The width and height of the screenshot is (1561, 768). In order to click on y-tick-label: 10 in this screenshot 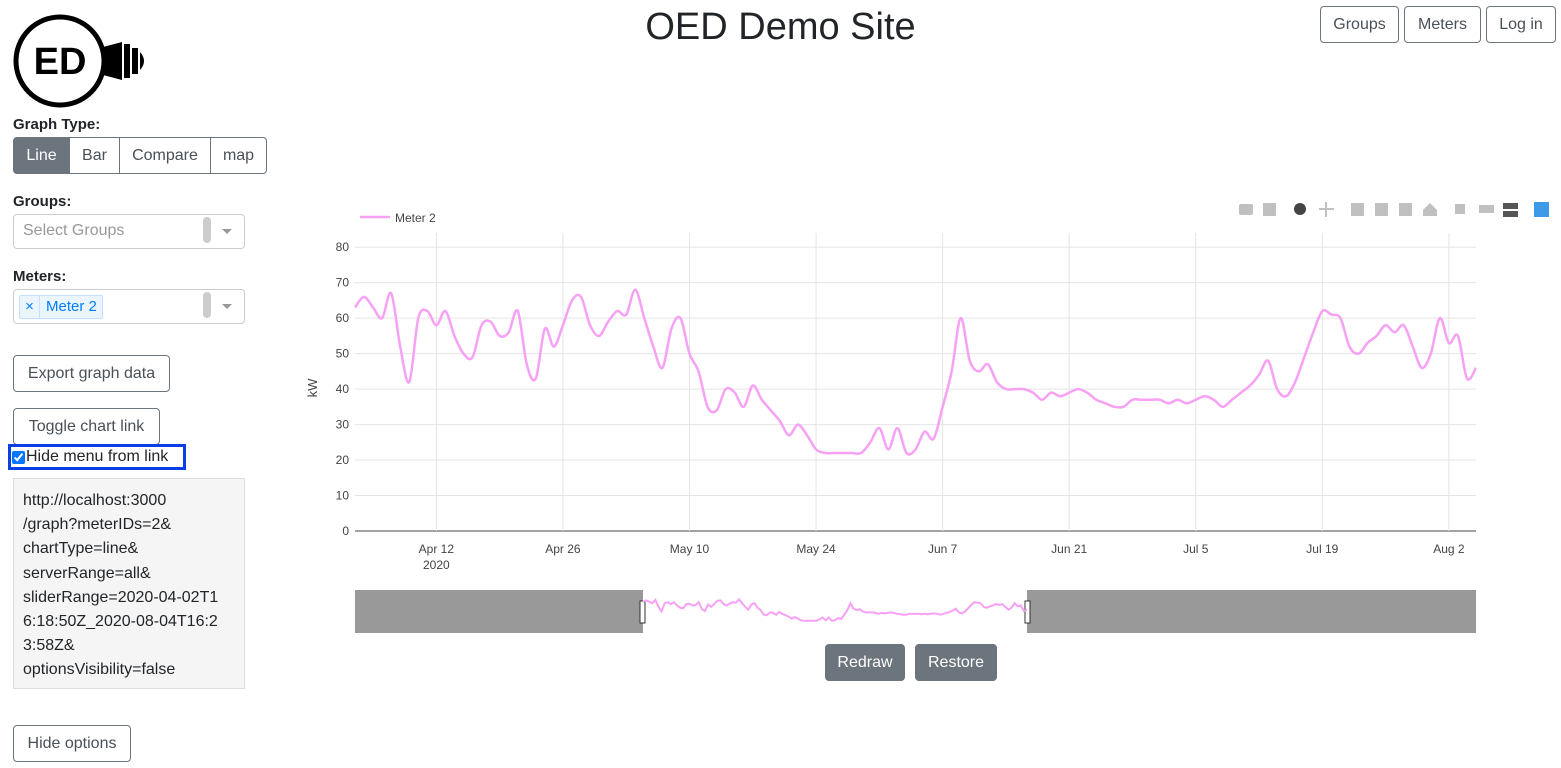, I will do `click(343, 496)`.